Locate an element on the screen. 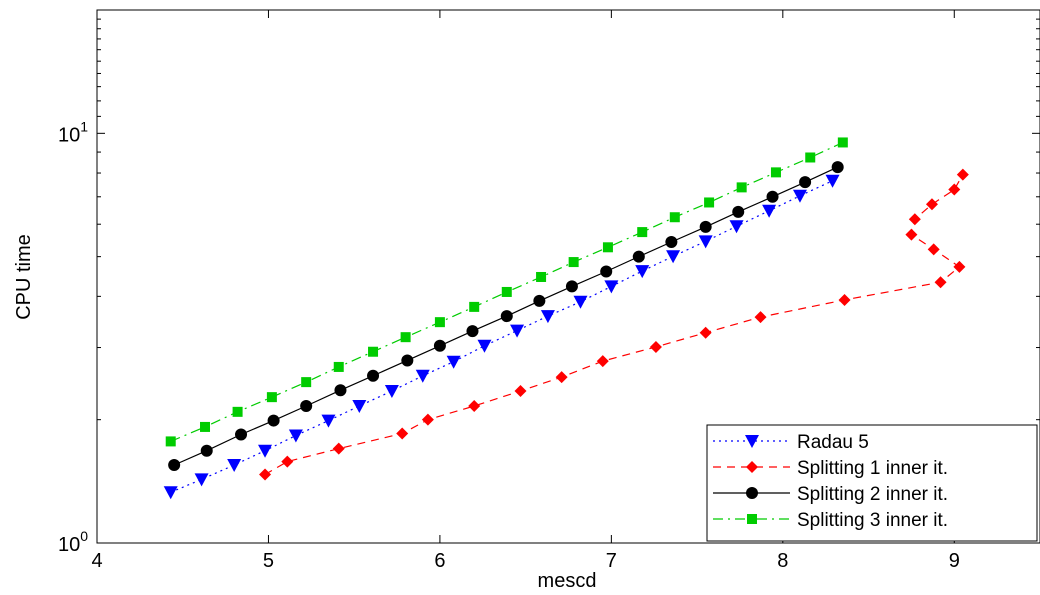 The height and width of the screenshot is (595, 1040). x-tick-label: 9 is located at coordinates (954, 561).